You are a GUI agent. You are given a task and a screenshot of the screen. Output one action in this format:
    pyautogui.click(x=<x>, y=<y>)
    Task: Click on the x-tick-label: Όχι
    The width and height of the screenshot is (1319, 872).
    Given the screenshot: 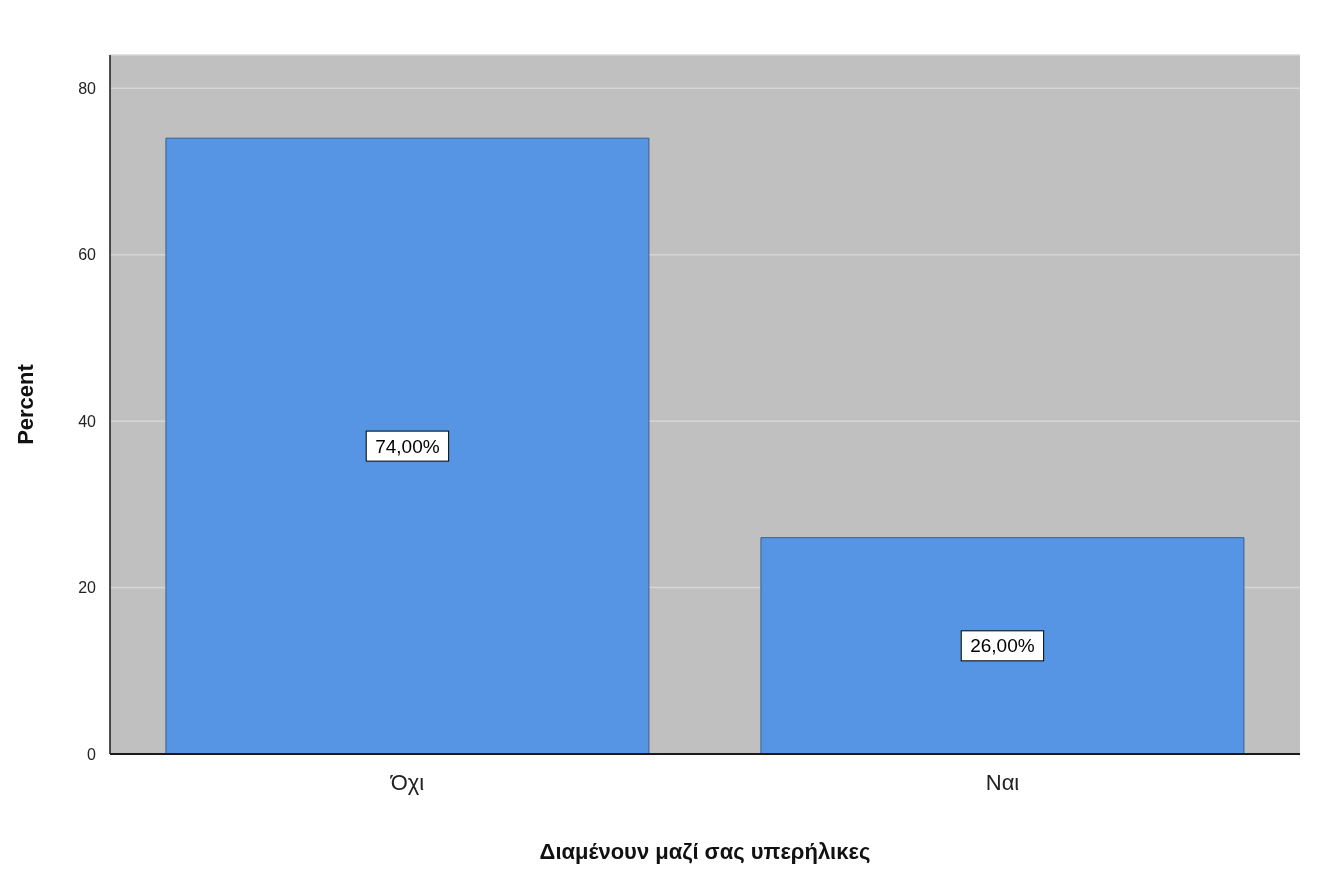 What is the action you would take?
    pyautogui.click(x=407, y=782)
    